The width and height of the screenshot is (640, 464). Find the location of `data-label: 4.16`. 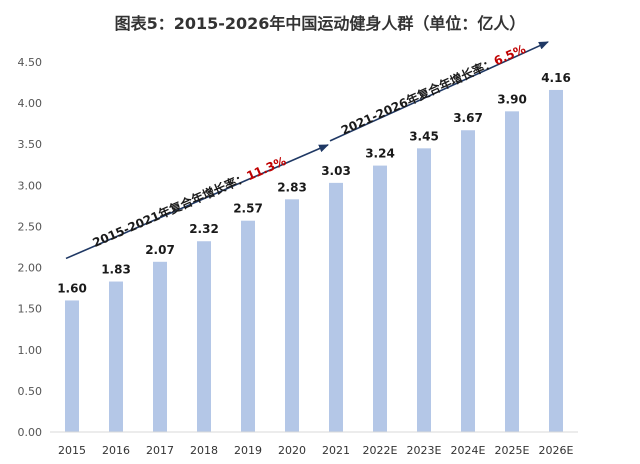

data-label: 4.16 is located at coordinates (556, 78).